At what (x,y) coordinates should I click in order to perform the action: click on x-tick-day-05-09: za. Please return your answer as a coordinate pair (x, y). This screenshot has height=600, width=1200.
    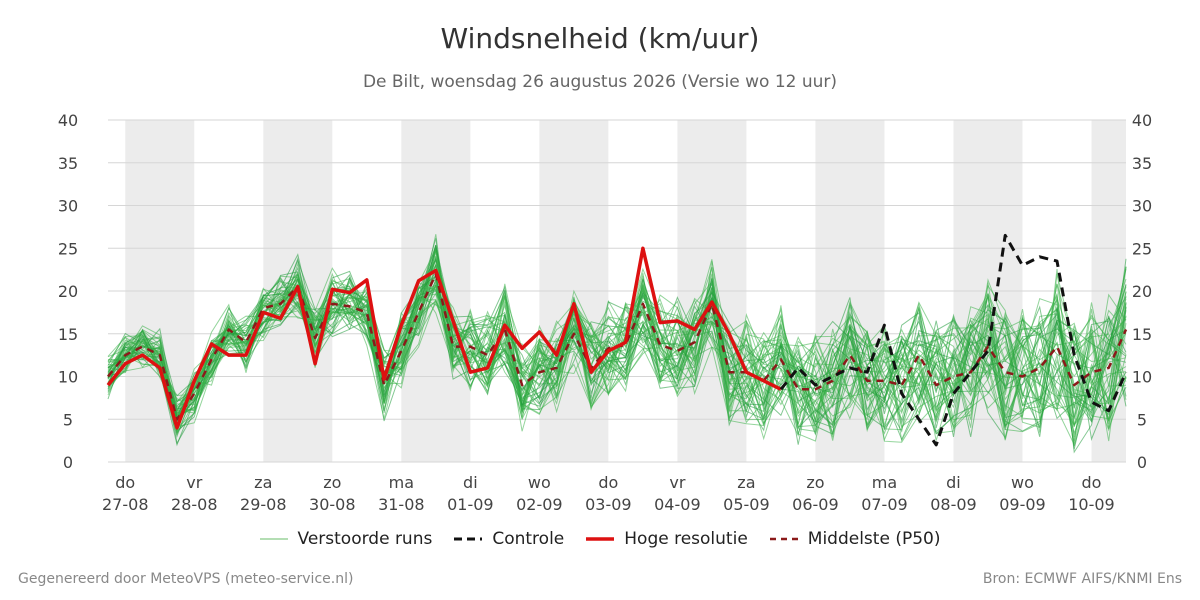
    Looking at the image, I should click on (746, 482).